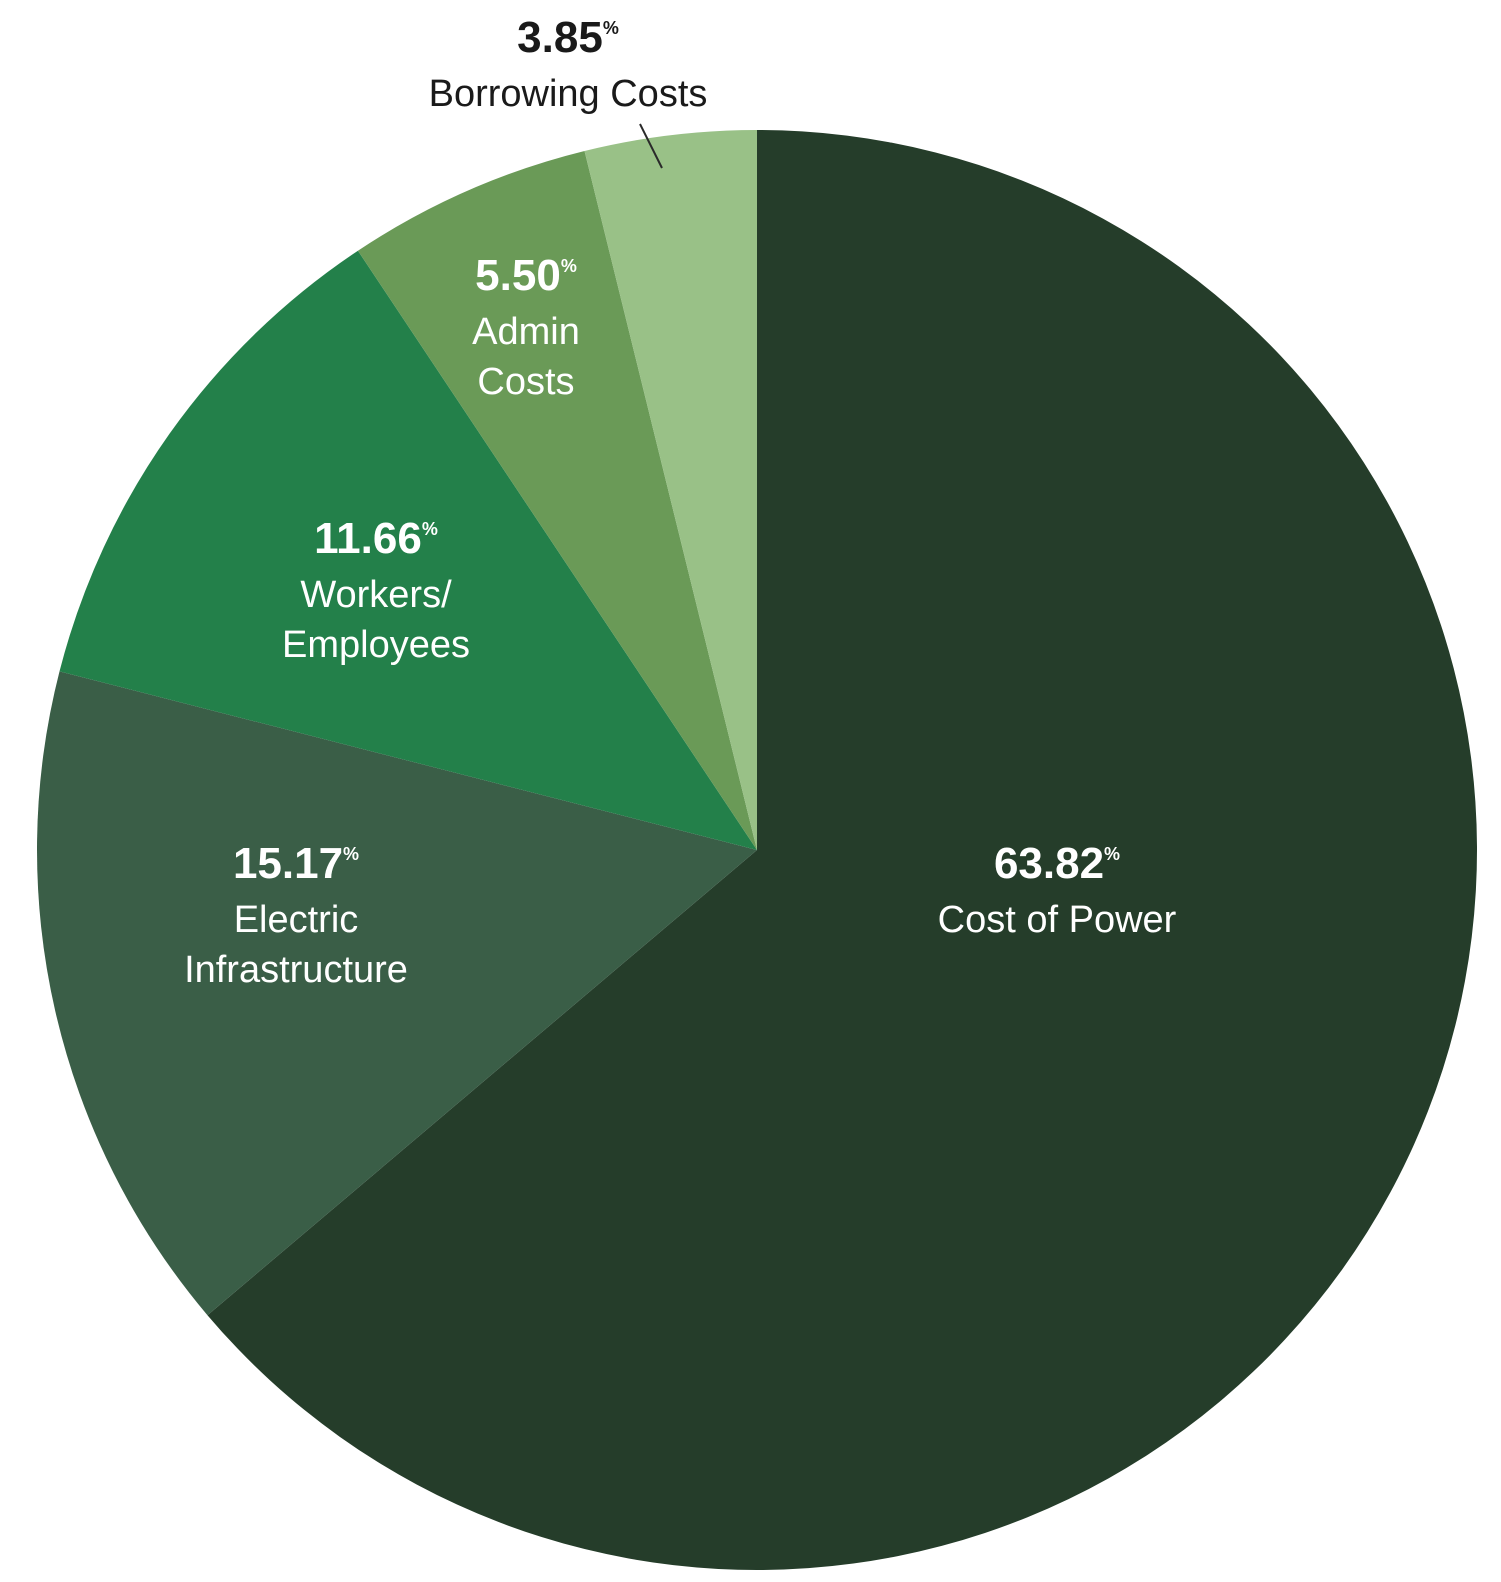 The width and height of the screenshot is (1501, 1582). I want to click on slice-category-label: Infrastructure, so click(296, 970).